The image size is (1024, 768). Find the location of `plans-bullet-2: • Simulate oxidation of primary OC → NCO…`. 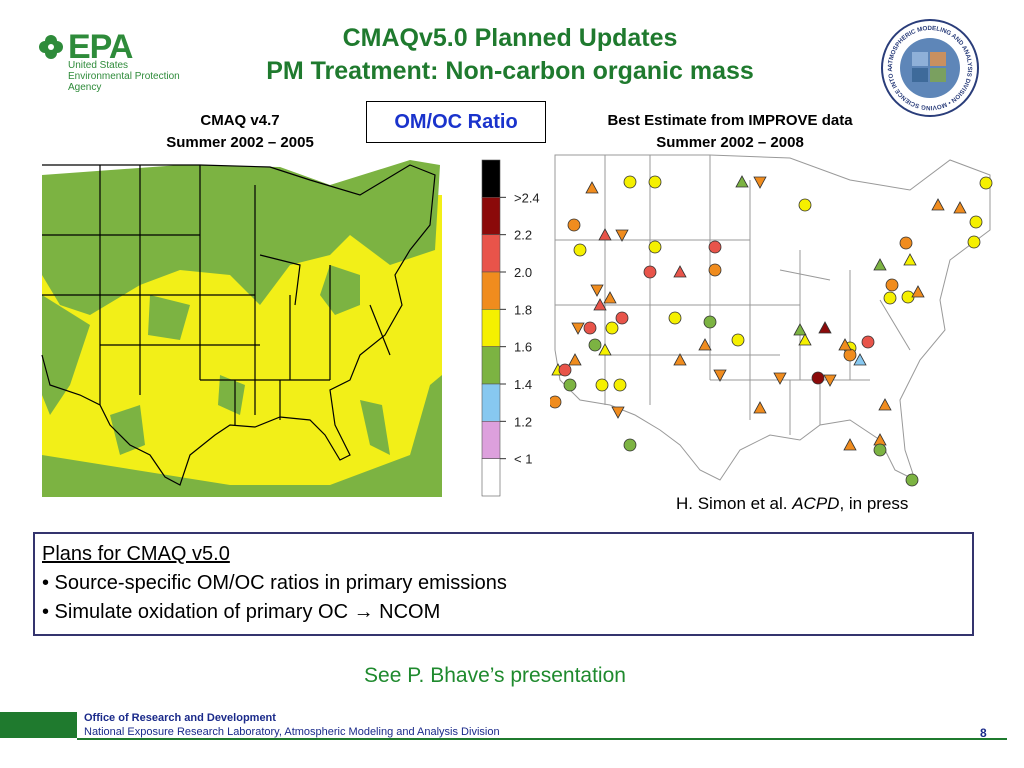

plans-bullet-2: • Simulate oxidation of primary OC → NCO… is located at coordinates (241, 612).